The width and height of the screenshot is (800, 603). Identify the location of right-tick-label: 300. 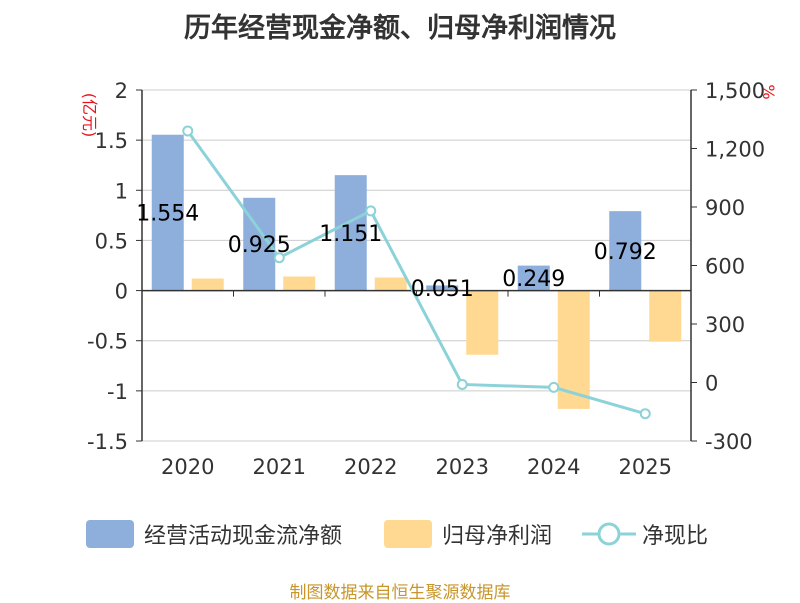
(725, 325).